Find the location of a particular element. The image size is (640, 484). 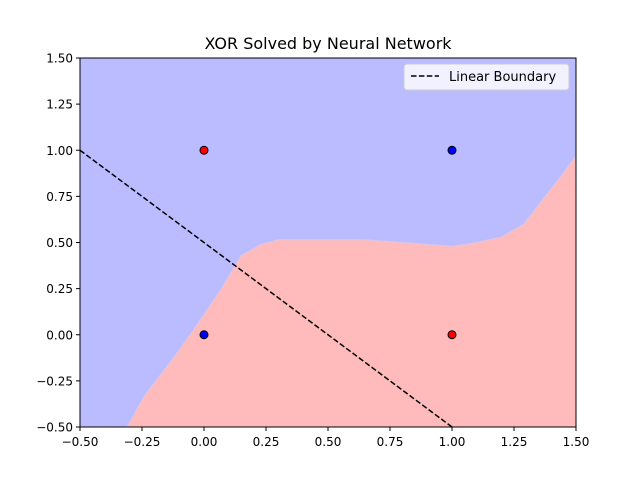

legend-label: Linear Boundary is located at coordinates (502, 77).